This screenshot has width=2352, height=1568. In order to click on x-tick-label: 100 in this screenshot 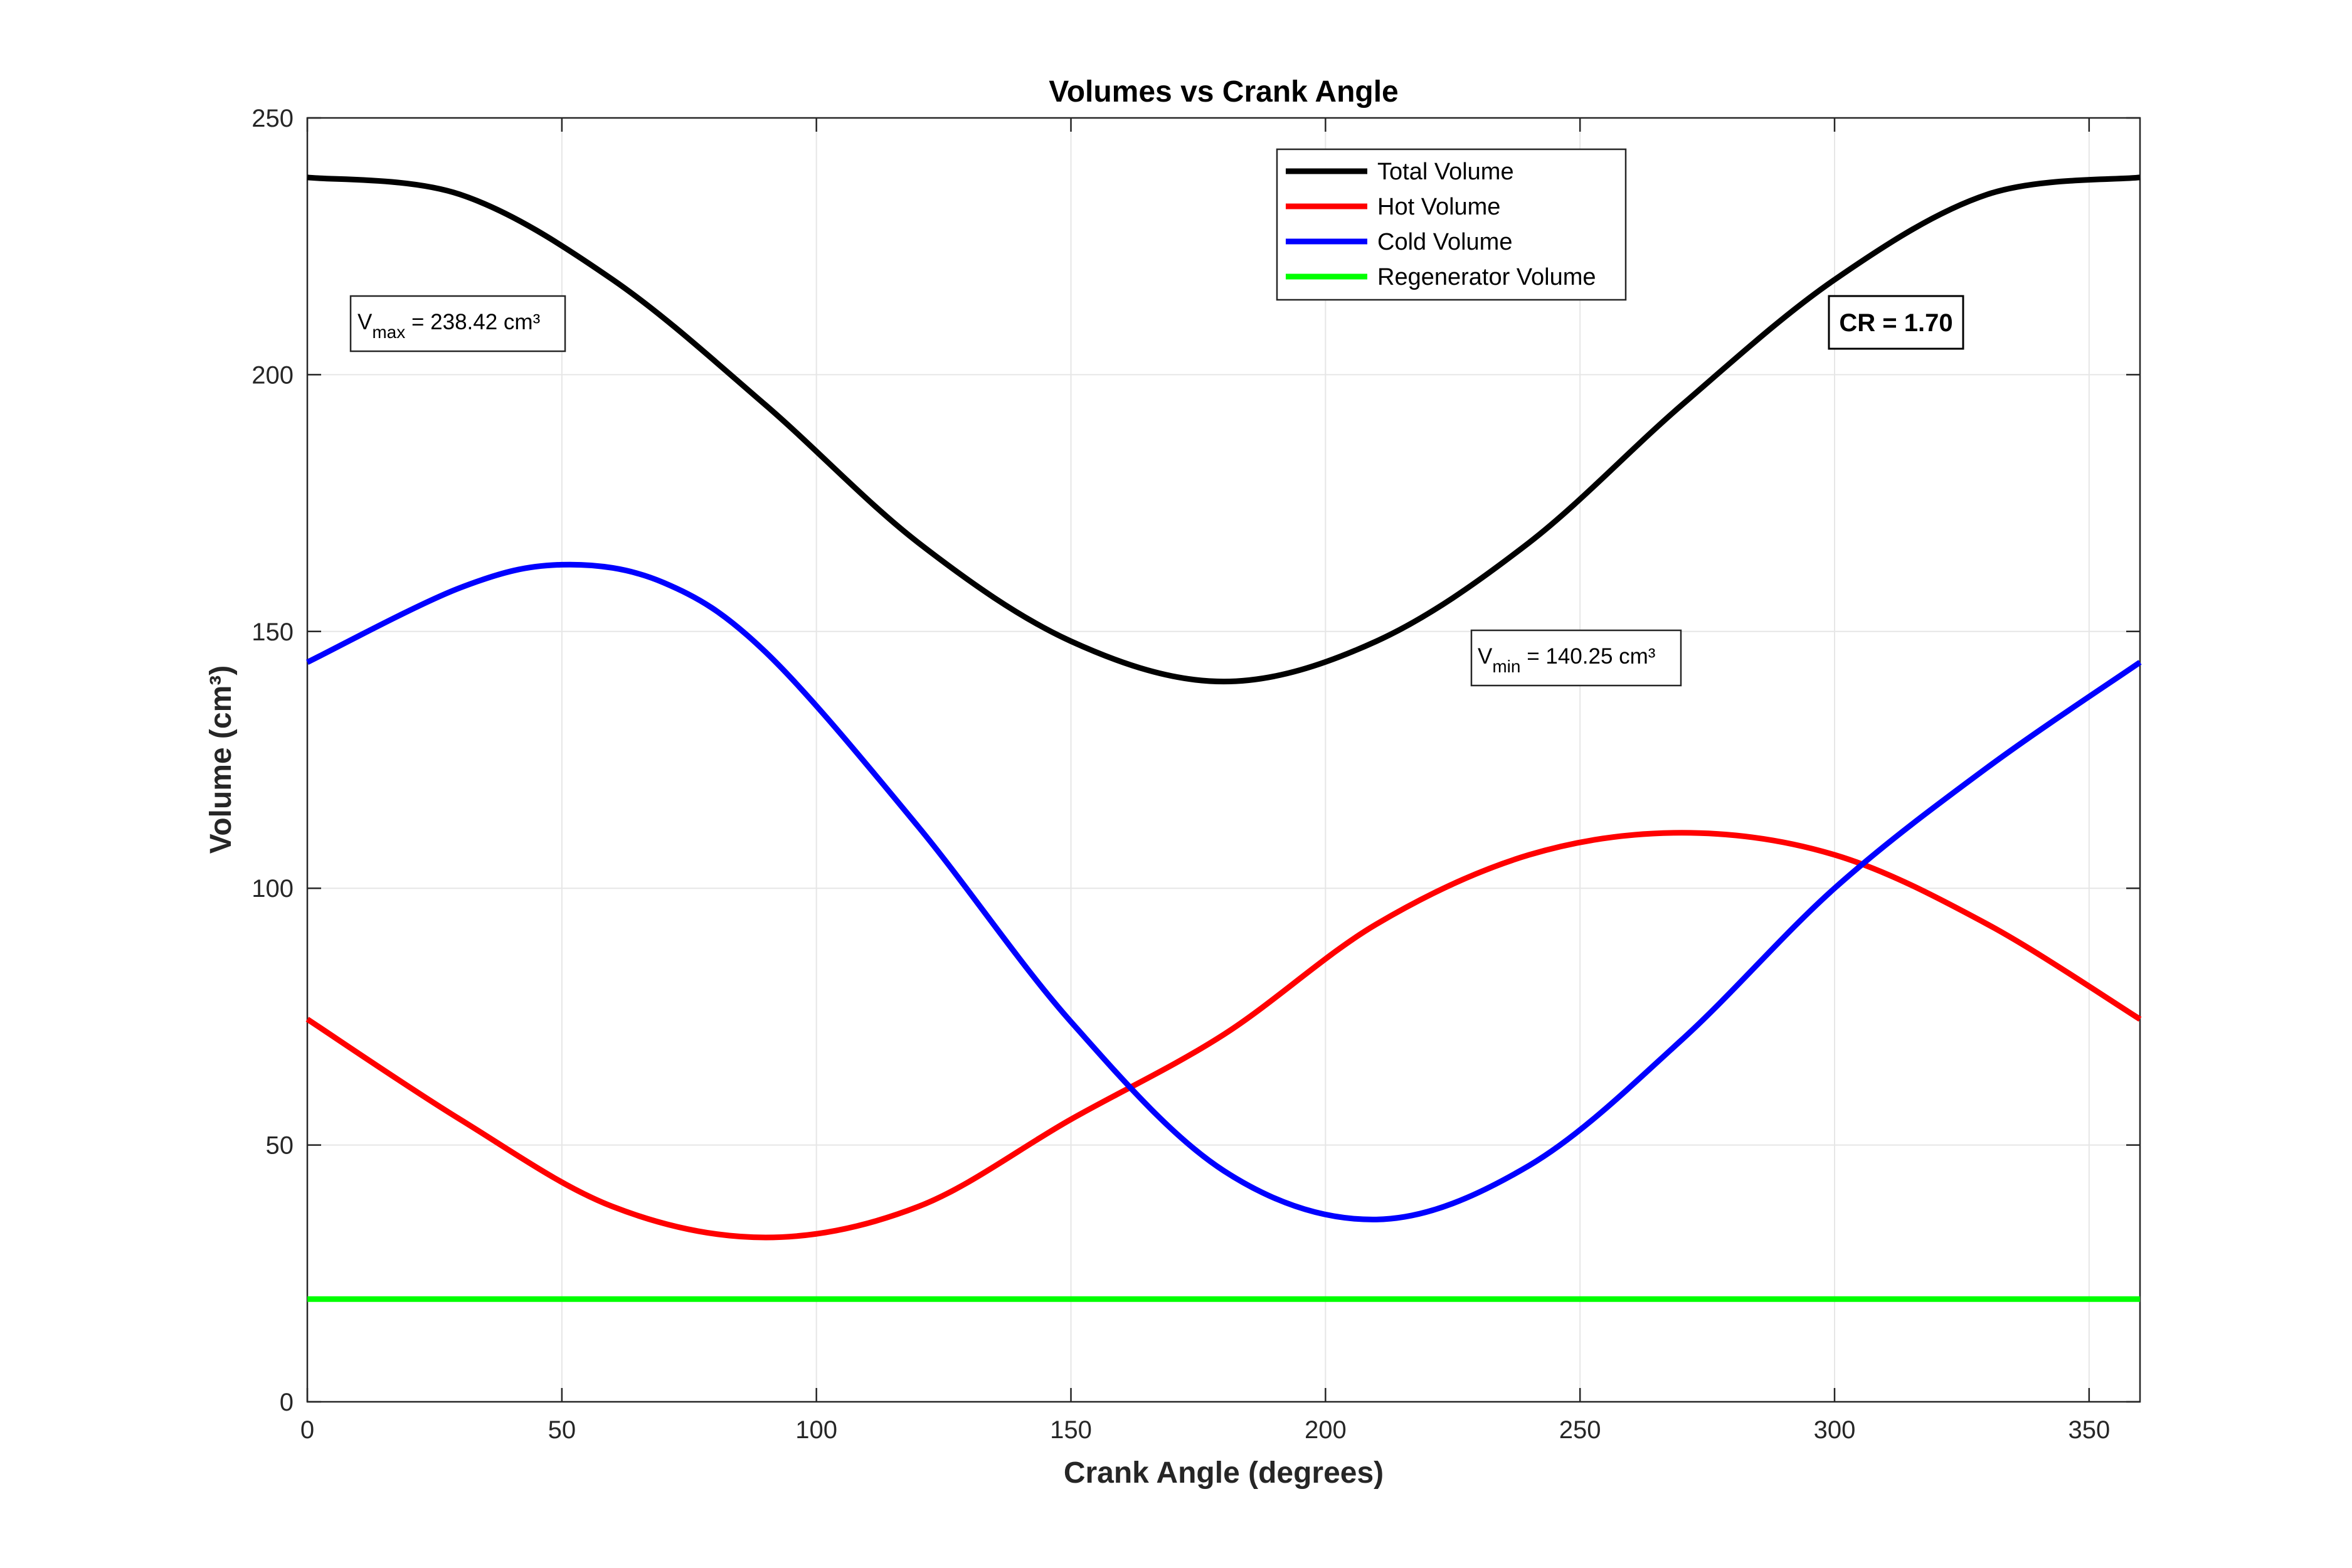, I will do `click(816, 1430)`.